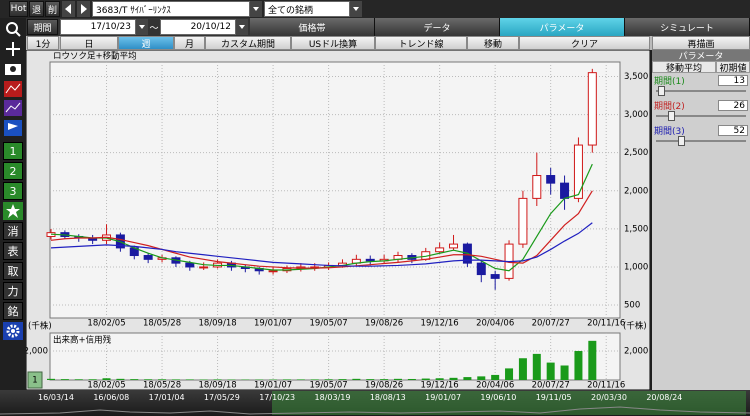 This screenshot has height=416, width=750. I want to click on tab: データ, so click(437, 27).